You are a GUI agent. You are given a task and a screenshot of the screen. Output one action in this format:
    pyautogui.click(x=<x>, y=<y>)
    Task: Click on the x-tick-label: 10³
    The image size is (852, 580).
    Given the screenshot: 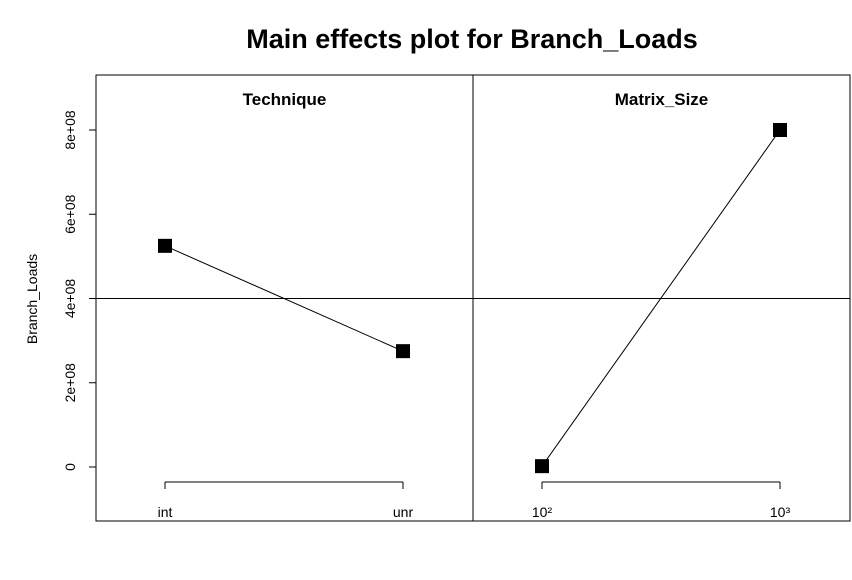 What is the action you would take?
    pyautogui.click(x=780, y=512)
    